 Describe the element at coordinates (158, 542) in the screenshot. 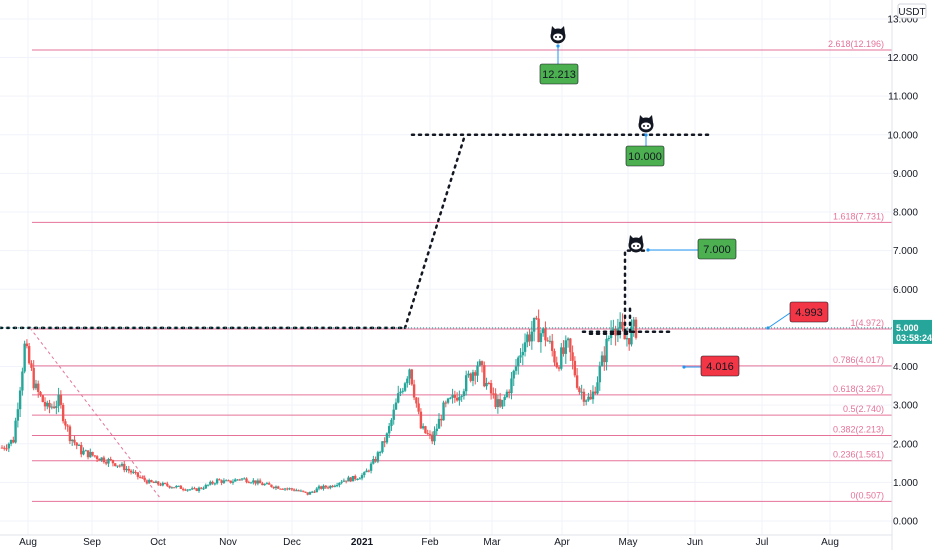

I see `x-tick-label: Oct` at that location.